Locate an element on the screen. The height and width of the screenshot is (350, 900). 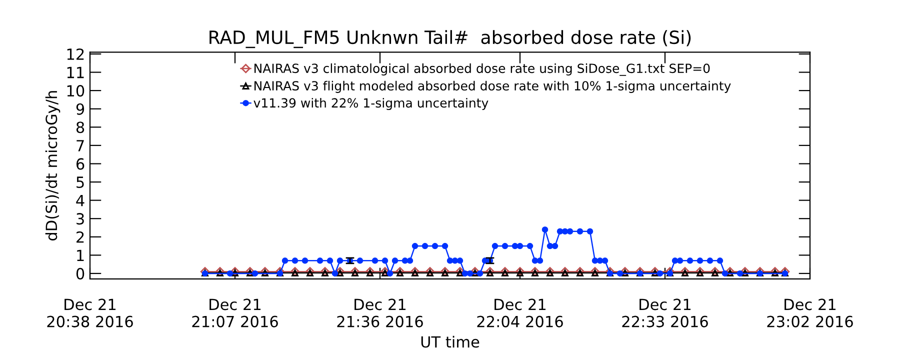
legend-label: v11.39 with 22% 1-sigma uncertainty is located at coordinates (371, 104).